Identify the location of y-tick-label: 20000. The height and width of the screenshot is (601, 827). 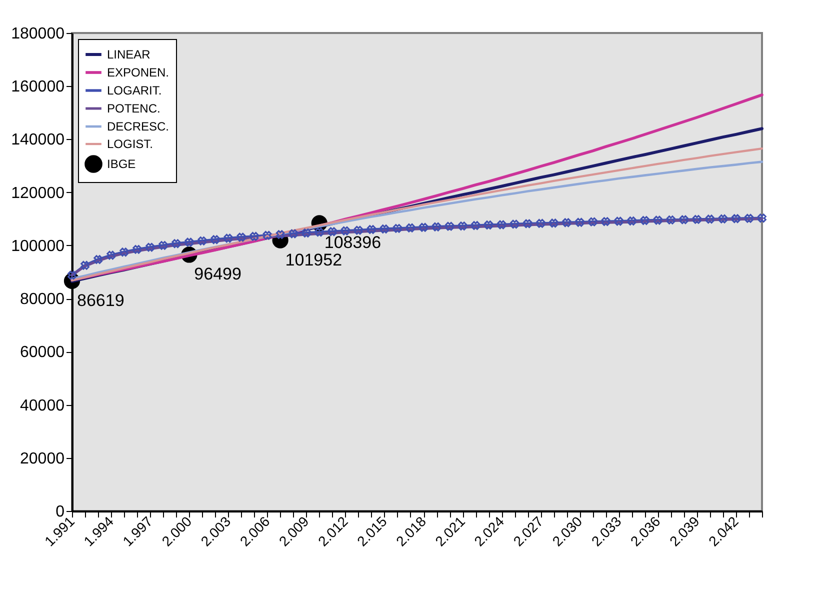
(42, 459).